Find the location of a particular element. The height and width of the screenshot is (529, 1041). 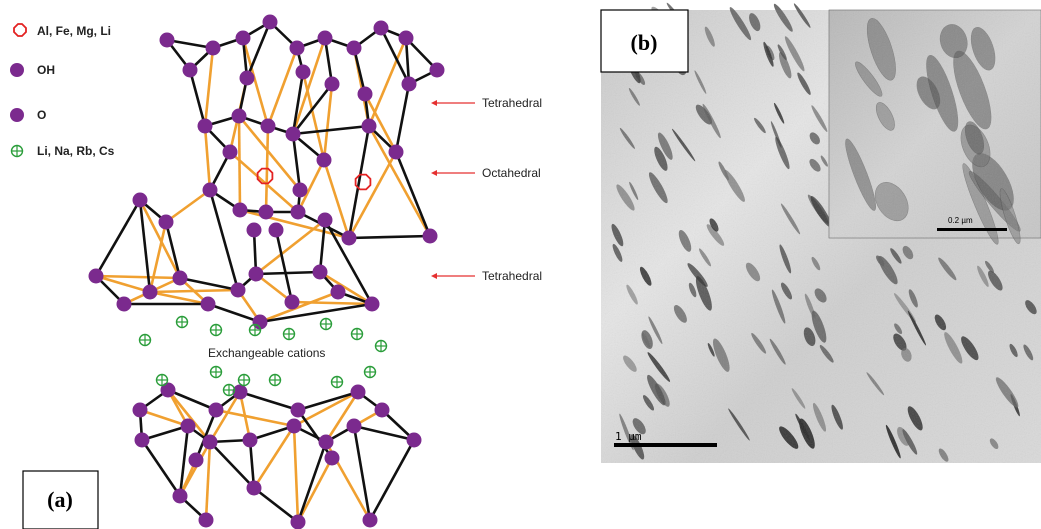

arrowhead-left-icon is located at coordinates (434, 276).